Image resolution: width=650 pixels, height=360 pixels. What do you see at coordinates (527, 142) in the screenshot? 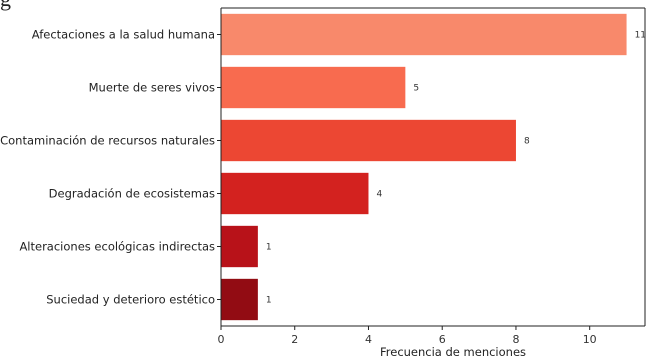
I see `bar-value-label: 8` at bounding box center [527, 142].